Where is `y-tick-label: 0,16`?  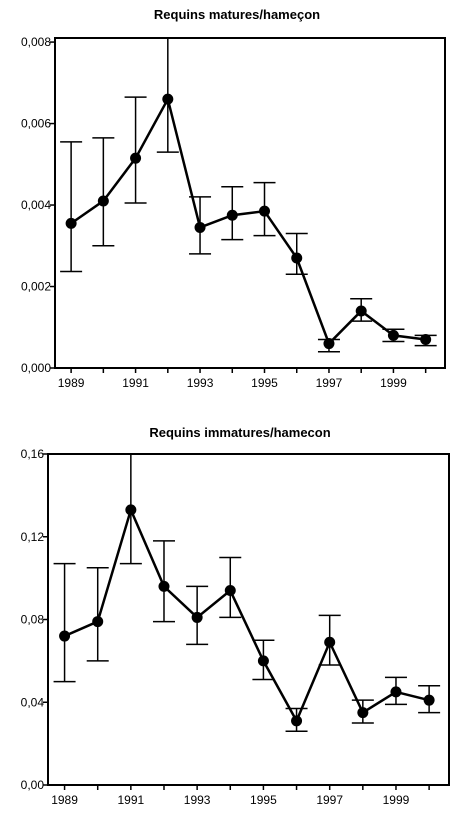
y-tick-label: 0,16 is located at coordinates (33, 454).